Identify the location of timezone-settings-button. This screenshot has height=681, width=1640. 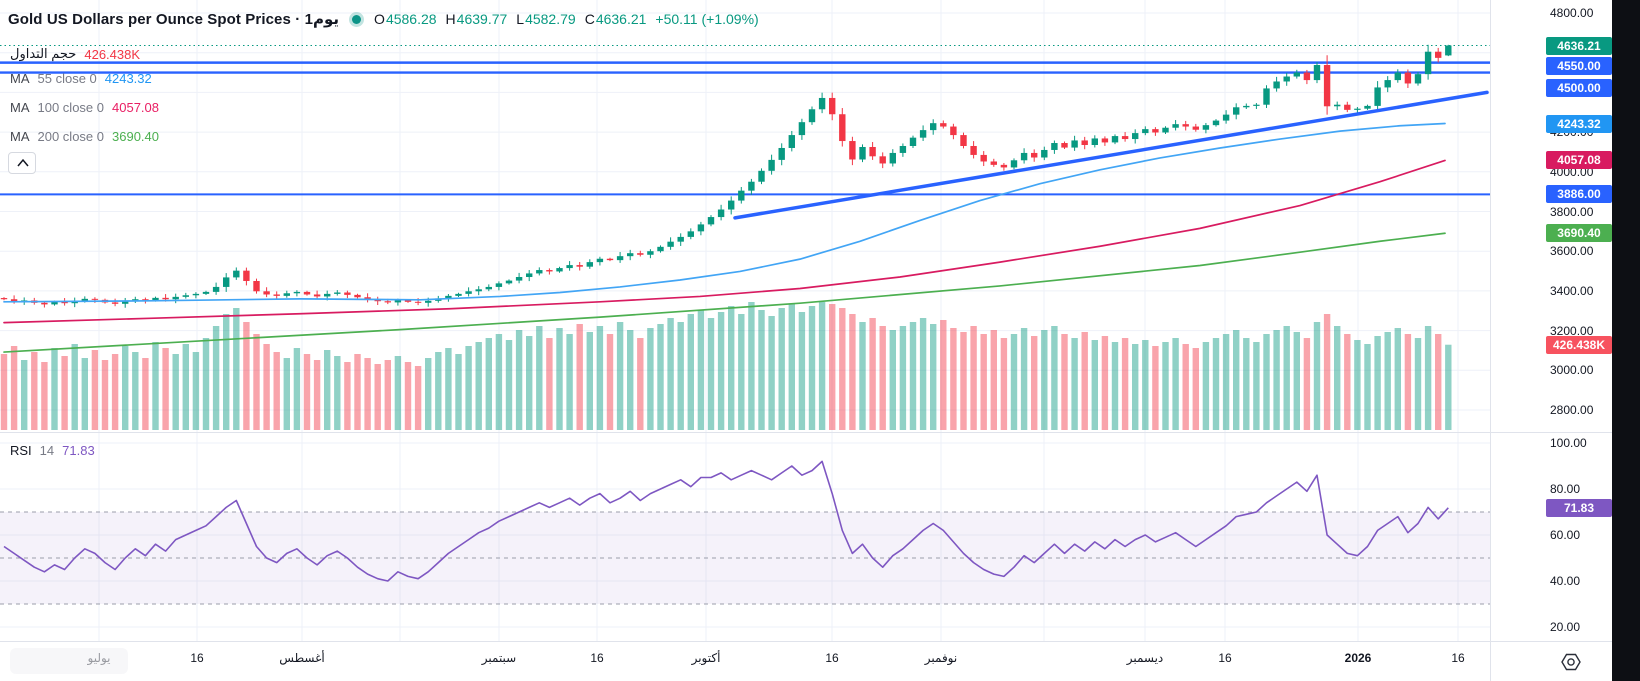
(1571, 664).